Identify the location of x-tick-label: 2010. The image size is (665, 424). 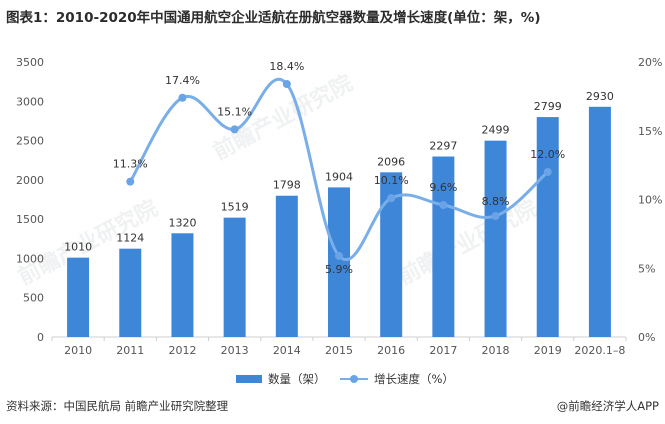
(78, 350).